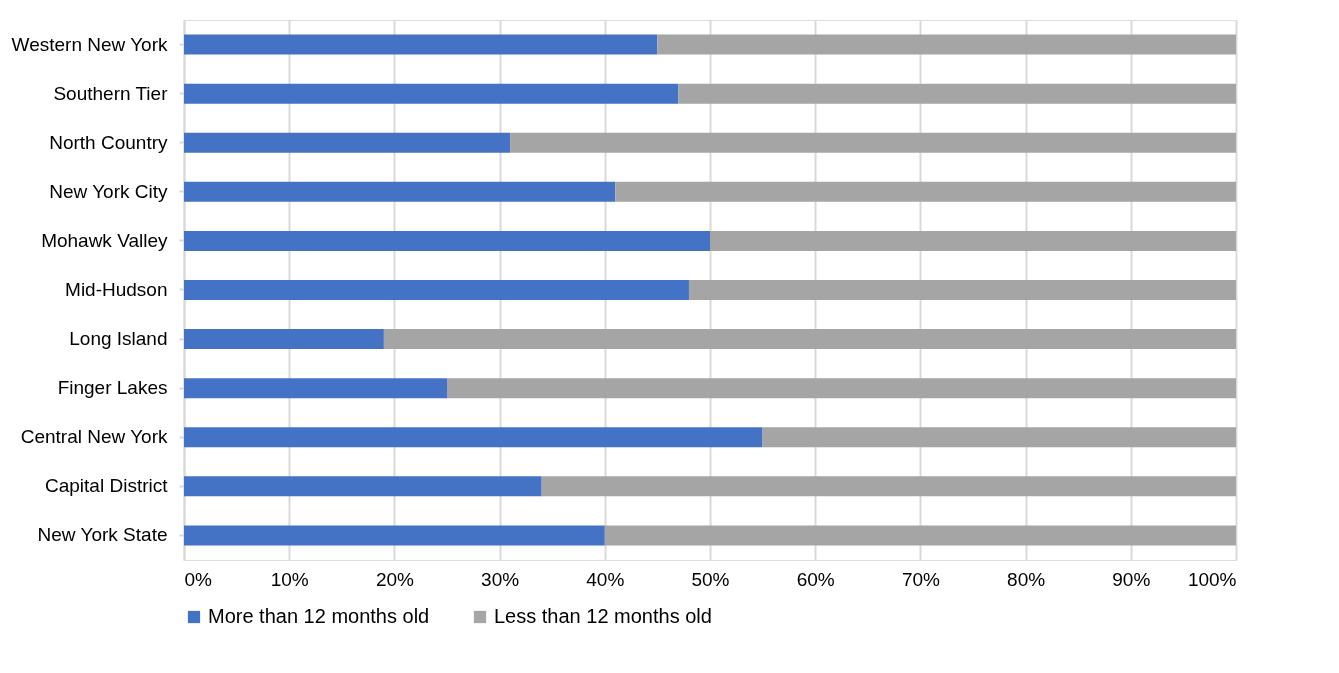  Describe the element at coordinates (89, 44) in the screenshot. I see `y-tick-label: Western New York` at that location.